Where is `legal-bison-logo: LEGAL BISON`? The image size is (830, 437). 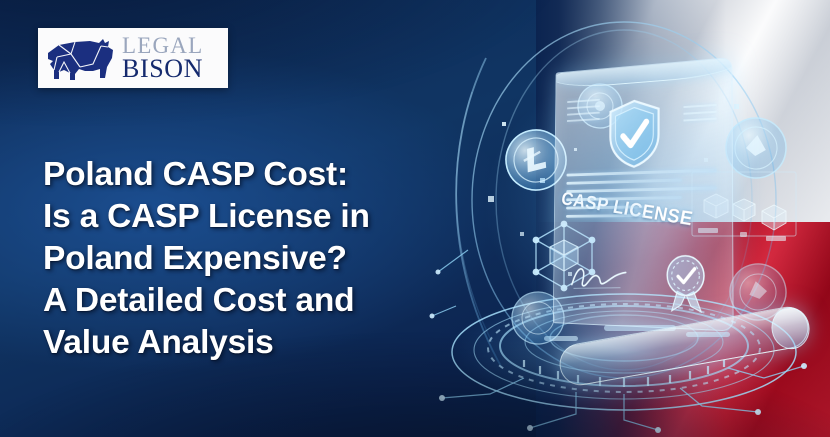 legal-bison-logo: LEGAL BISON is located at coordinates (133, 58).